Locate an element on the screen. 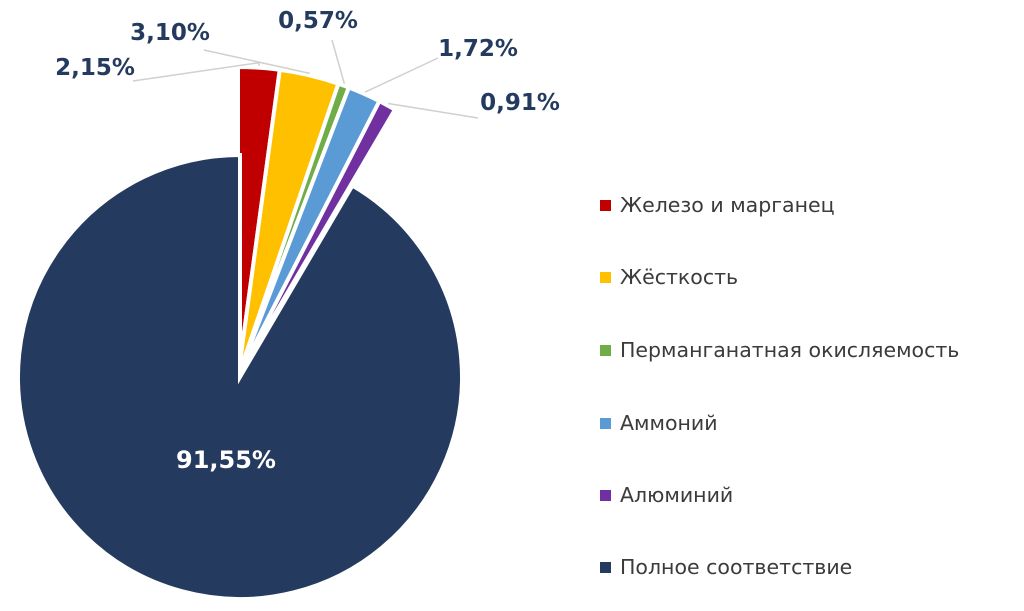  legend-item: Перманганатная окисляемость is located at coordinates (779, 350).